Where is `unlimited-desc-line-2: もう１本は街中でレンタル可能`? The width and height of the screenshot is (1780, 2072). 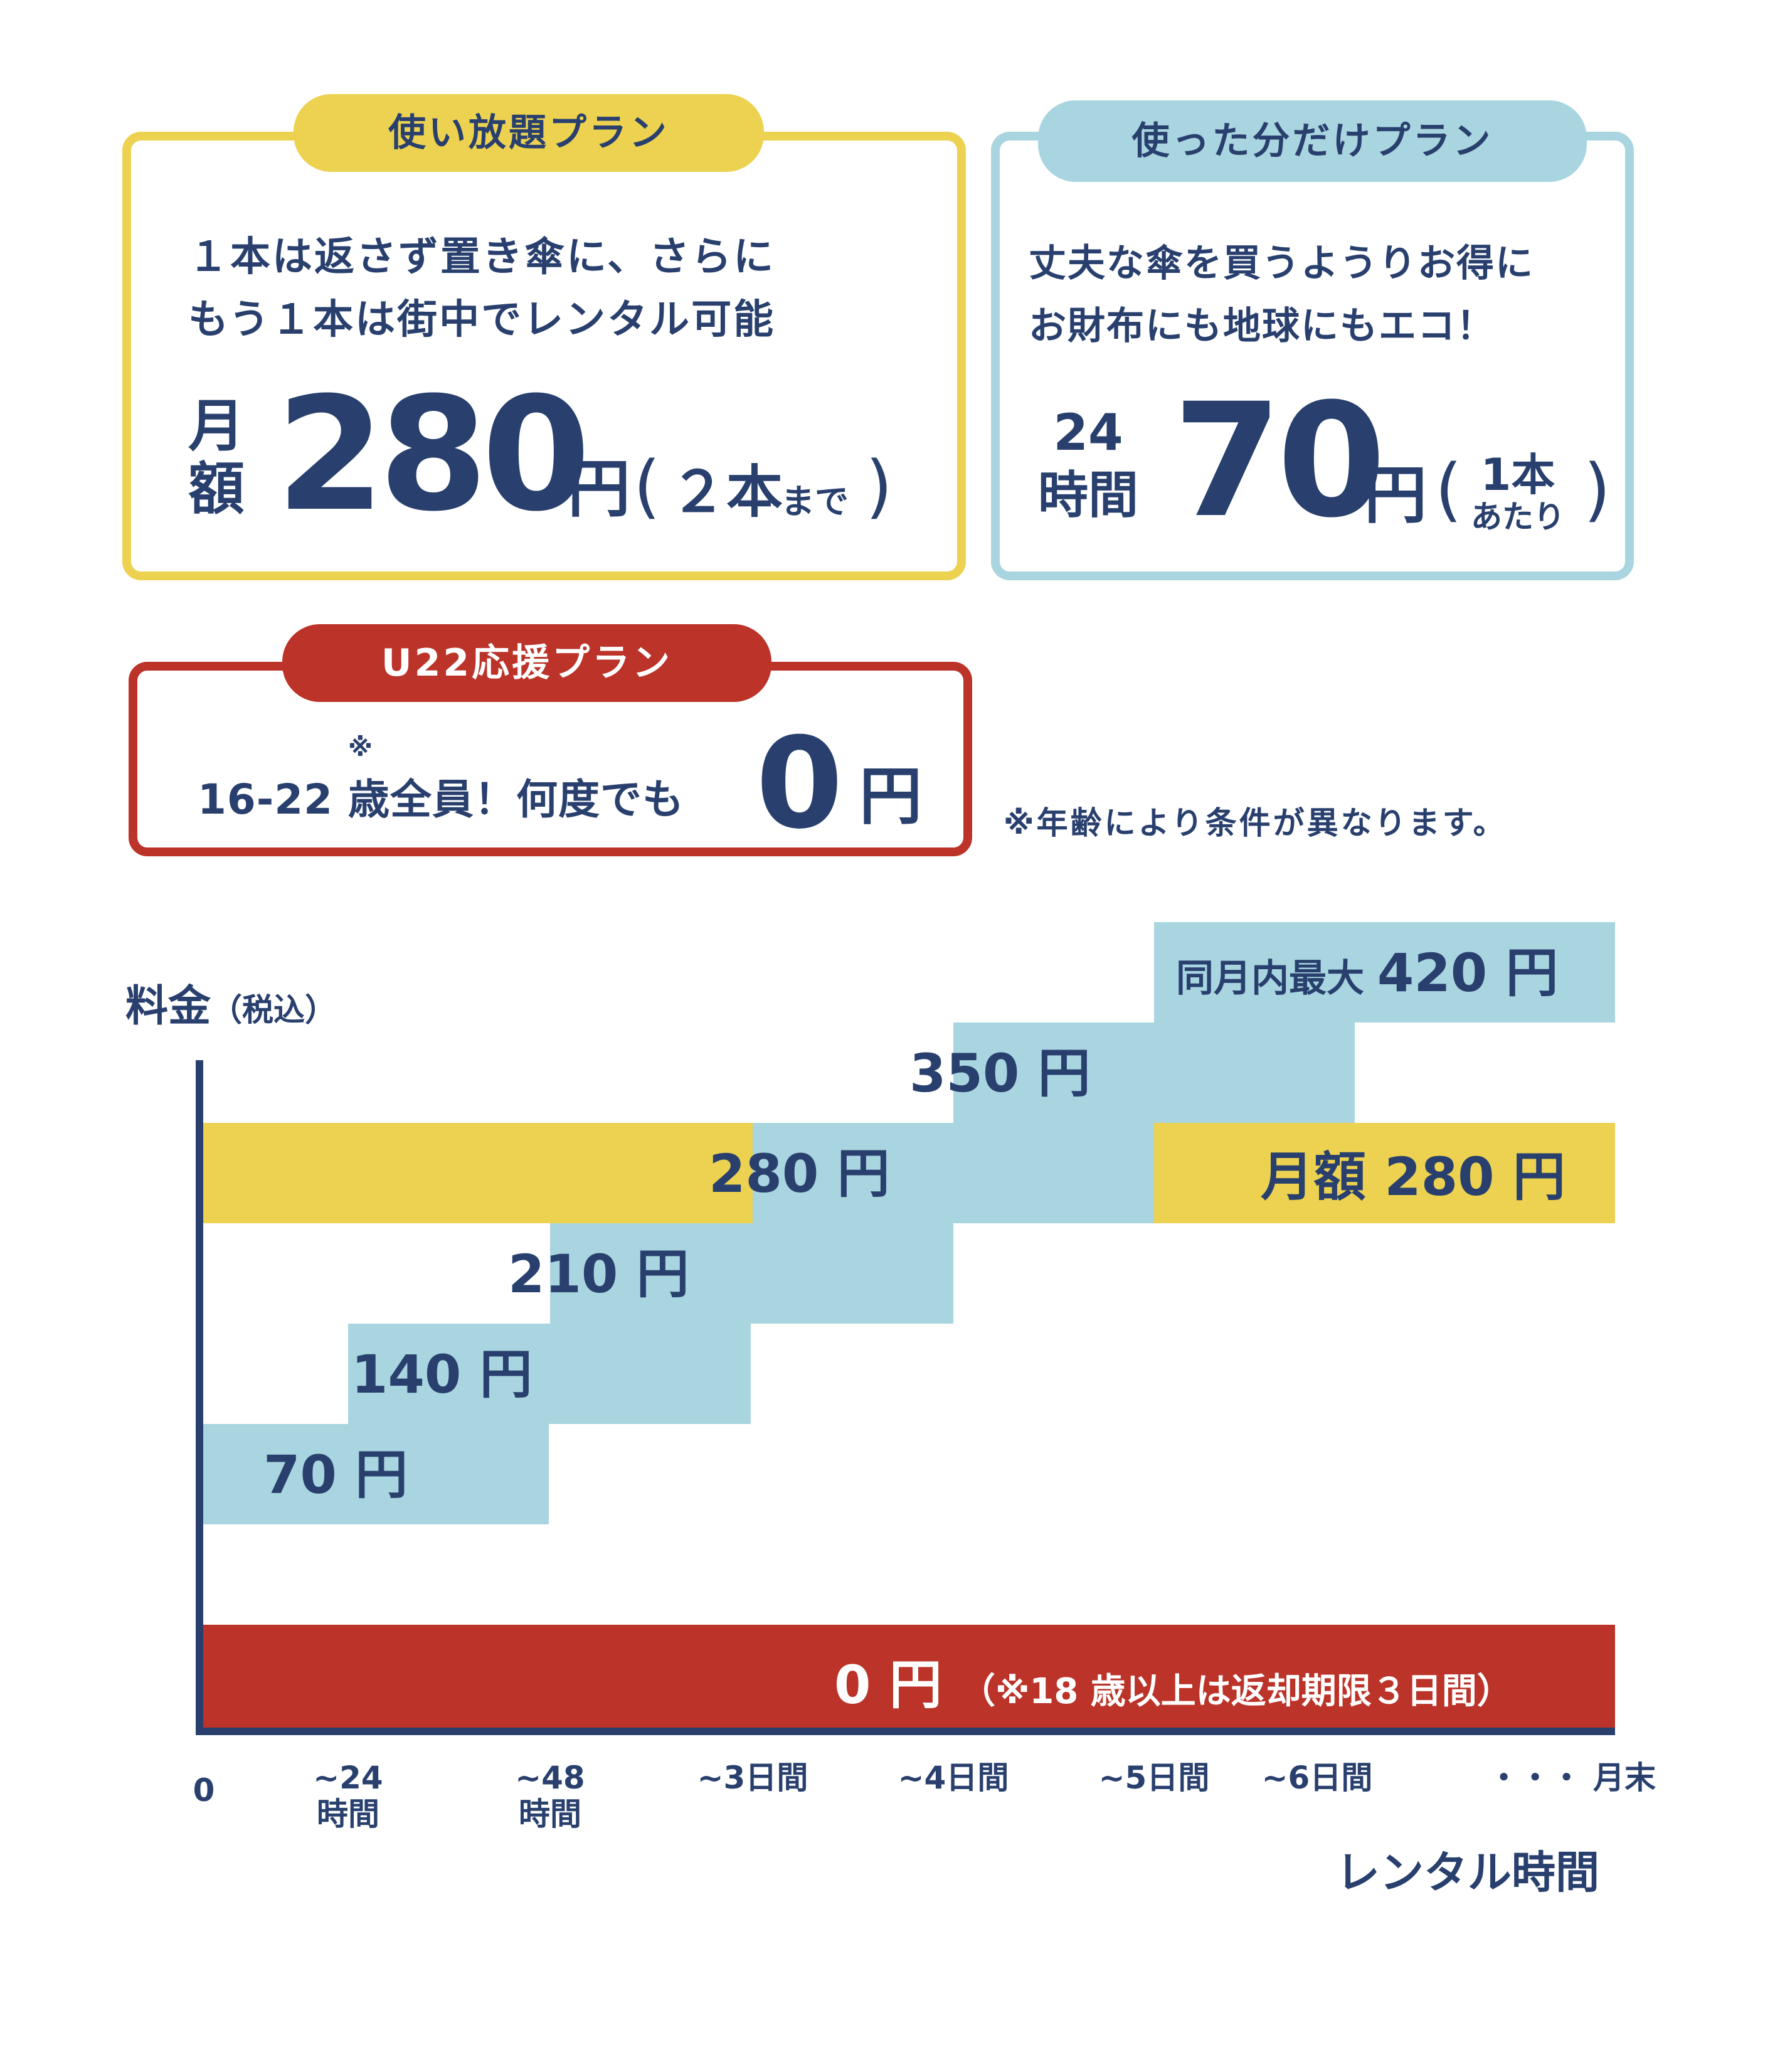
unlimited-desc-line-2: もう１本は街中でレンタル可能 is located at coordinates (482, 320).